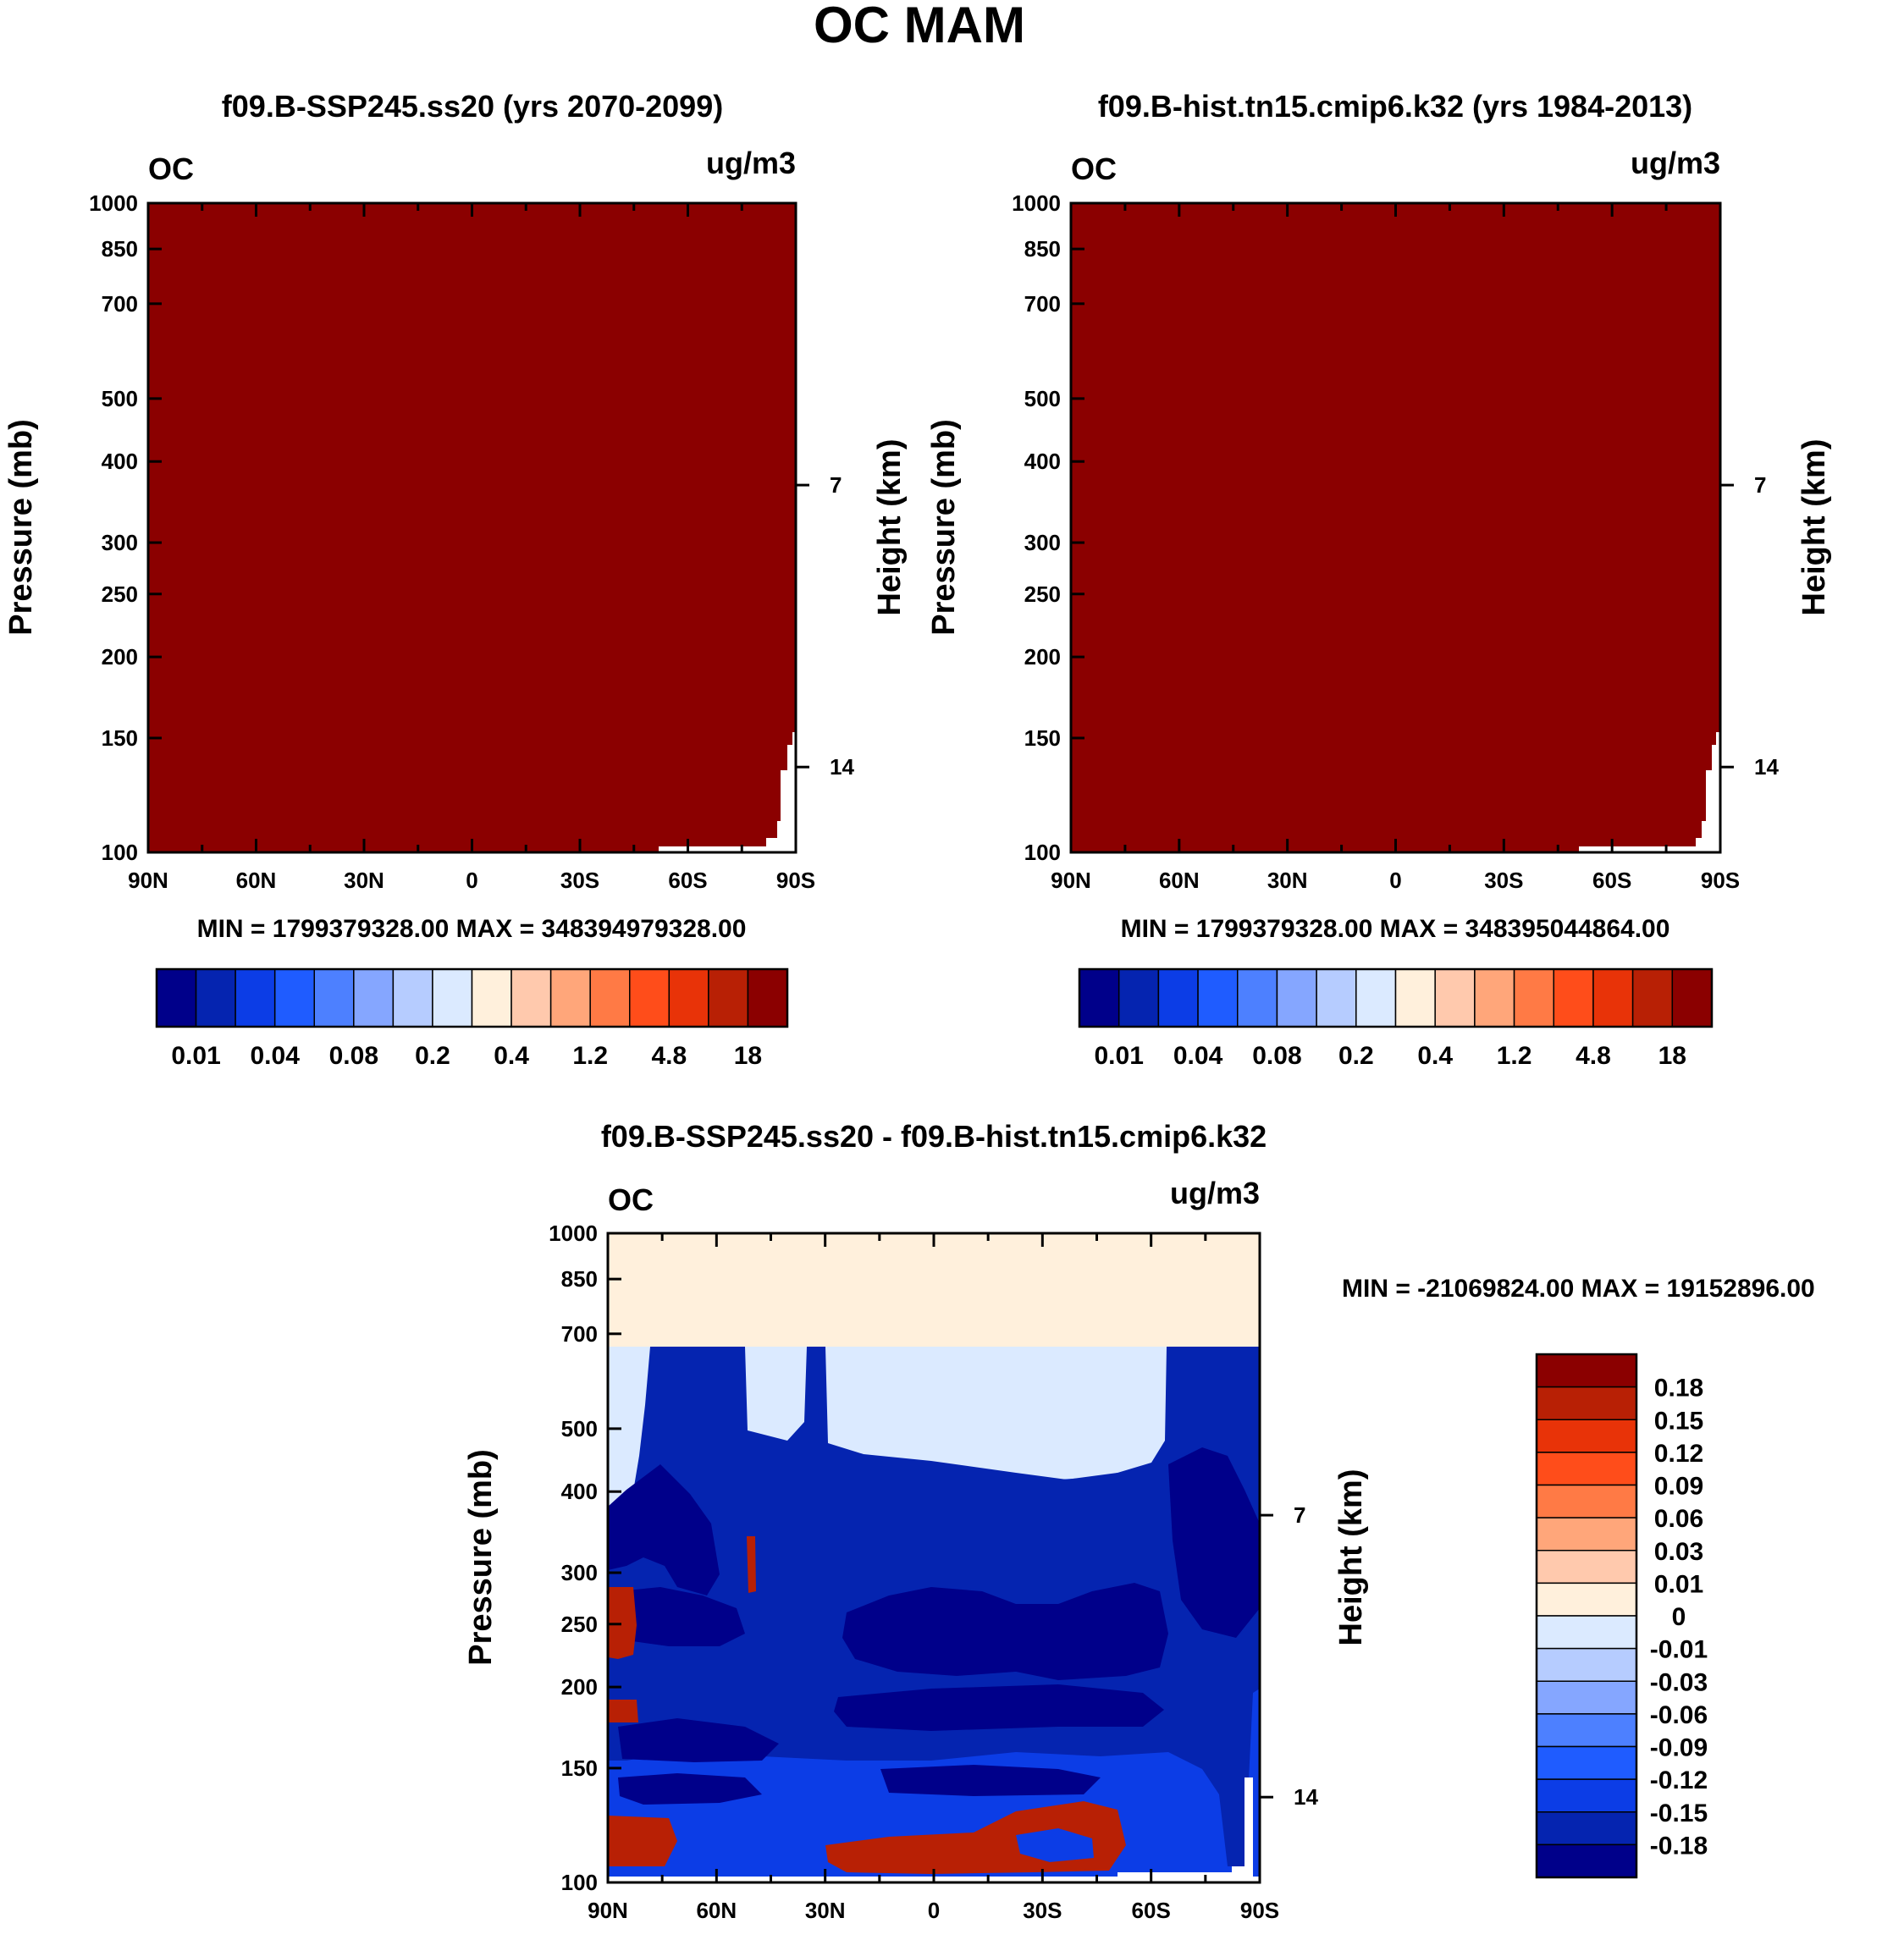  What do you see at coordinates (1118, 1056) in the screenshot?
I see `colorbar-label: 0.01` at bounding box center [1118, 1056].